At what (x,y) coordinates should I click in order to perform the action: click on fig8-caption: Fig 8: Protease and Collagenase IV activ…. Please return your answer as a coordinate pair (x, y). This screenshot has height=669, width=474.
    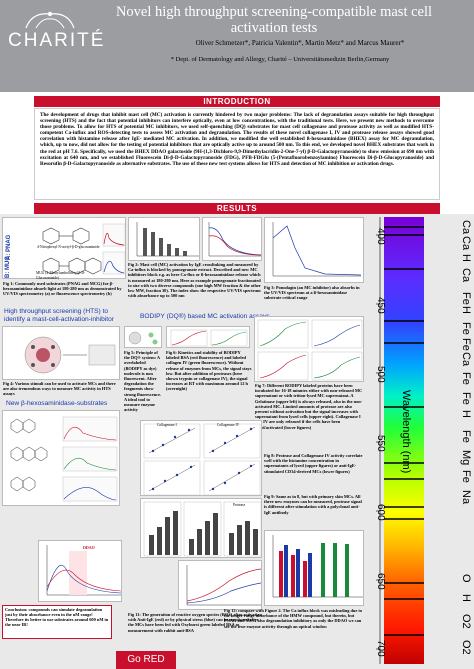
    Looking at the image, I should click on (313, 463).